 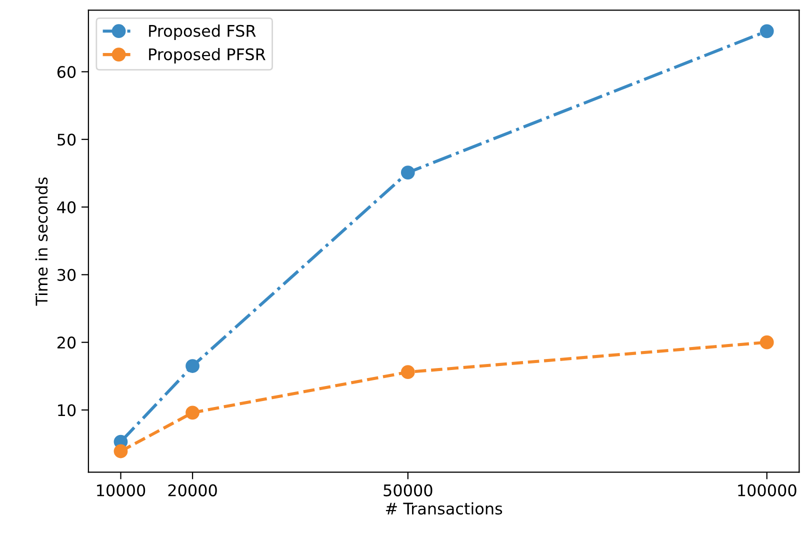 What do you see at coordinates (66, 72) in the screenshot?
I see `y-tick-label: 60` at bounding box center [66, 72].